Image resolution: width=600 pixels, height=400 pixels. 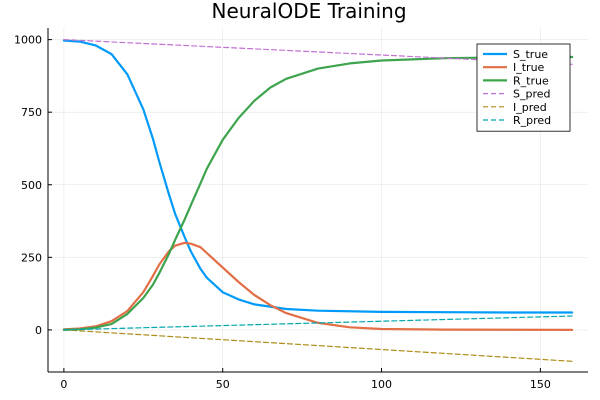 What do you see at coordinates (532, 94) in the screenshot?
I see `legend-label: S_pred` at bounding box center [532, 94].